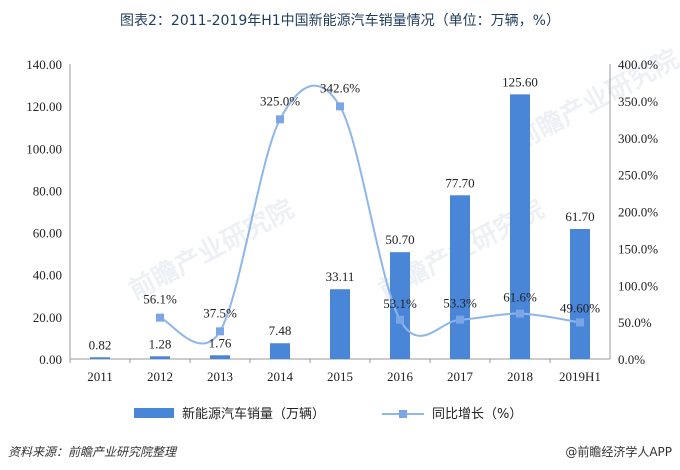 The height and width of the screenshot is (470, 680). Describe the element at coordinates (211, 249) in the screenshot. I see `watermark-text: 前瞻产业研究院` at that location.